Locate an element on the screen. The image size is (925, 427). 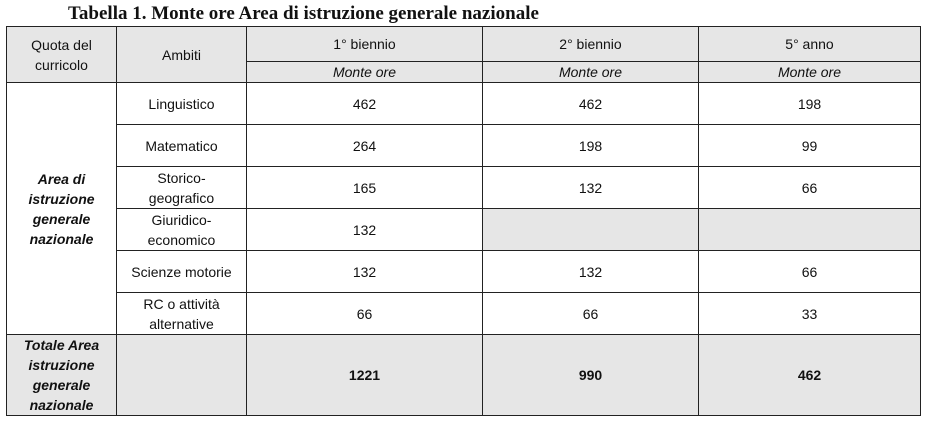
subheader-monte-ore-1: Monte ore is located at coordinates (364, 72).